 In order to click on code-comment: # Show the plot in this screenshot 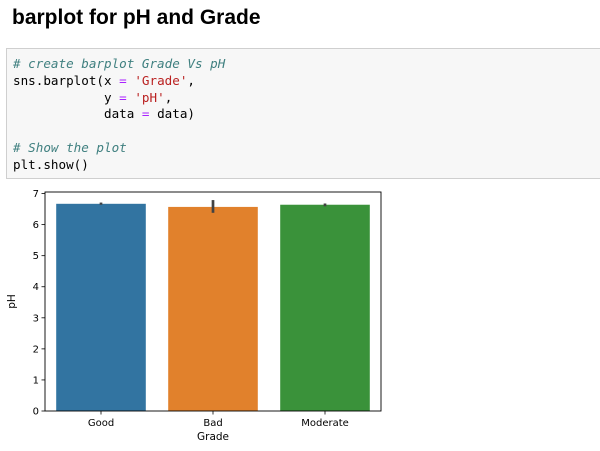, I will do `click(70, 147)`.